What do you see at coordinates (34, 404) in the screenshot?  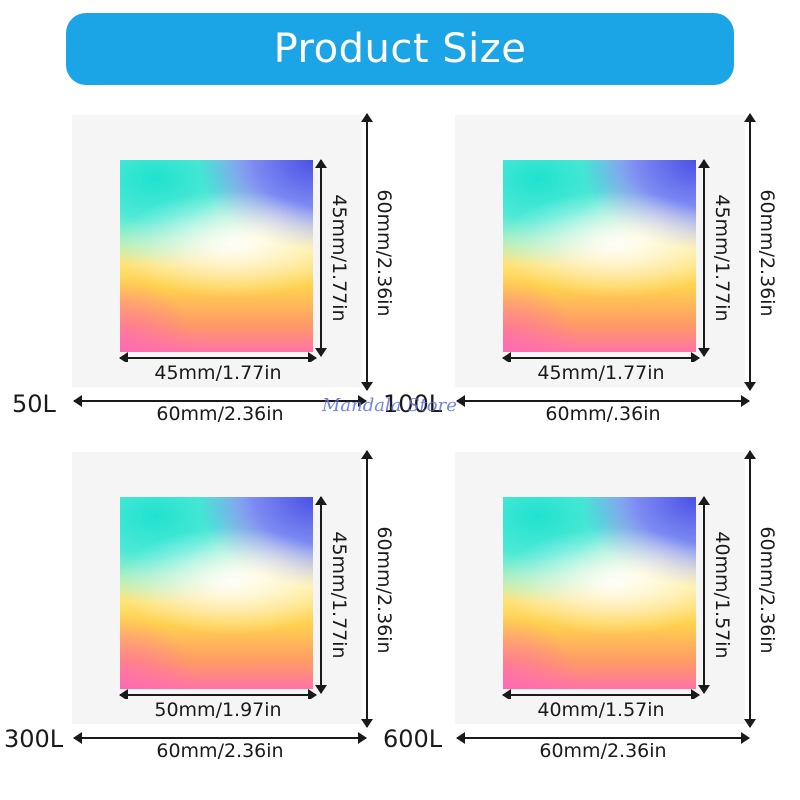 I see `size-caption: 50L` at bounding box center [34, 404].